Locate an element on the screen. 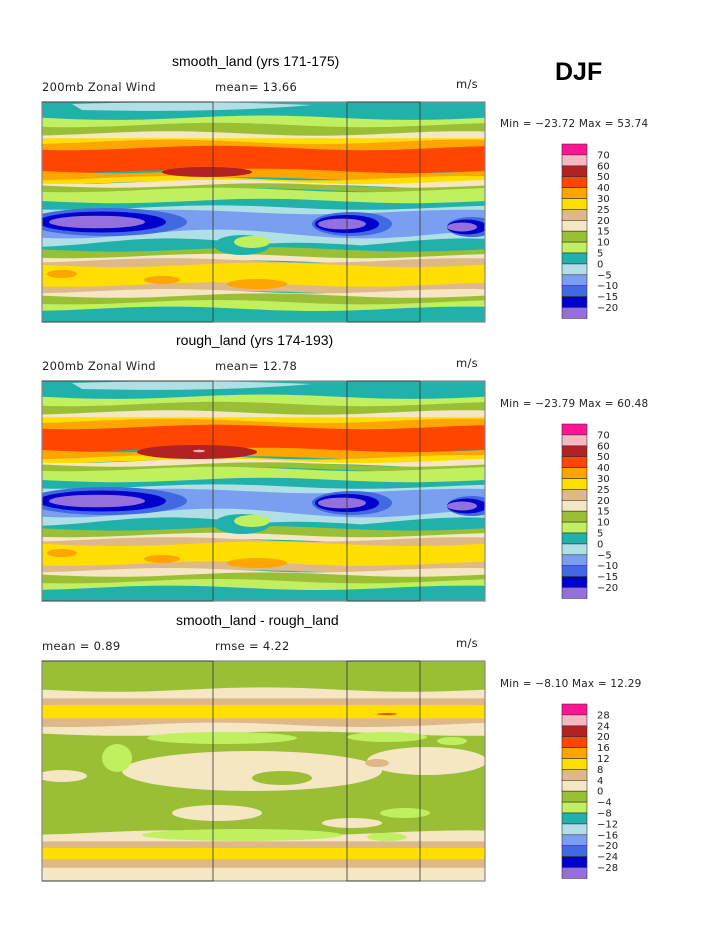  panel-3-minmax: Min = −8.10 Max = 12.29 is located at coordinates (571, 684).